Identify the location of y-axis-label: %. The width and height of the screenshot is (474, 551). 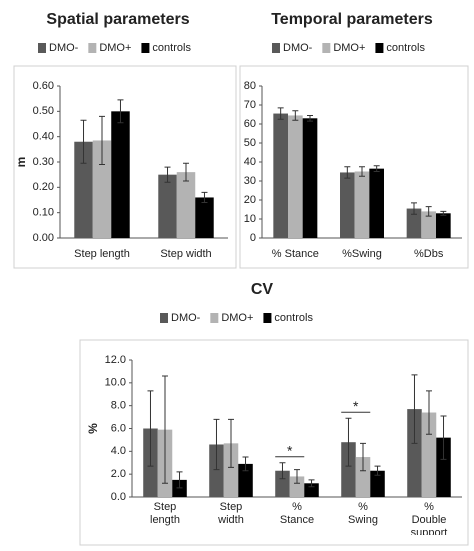
(93, 428).